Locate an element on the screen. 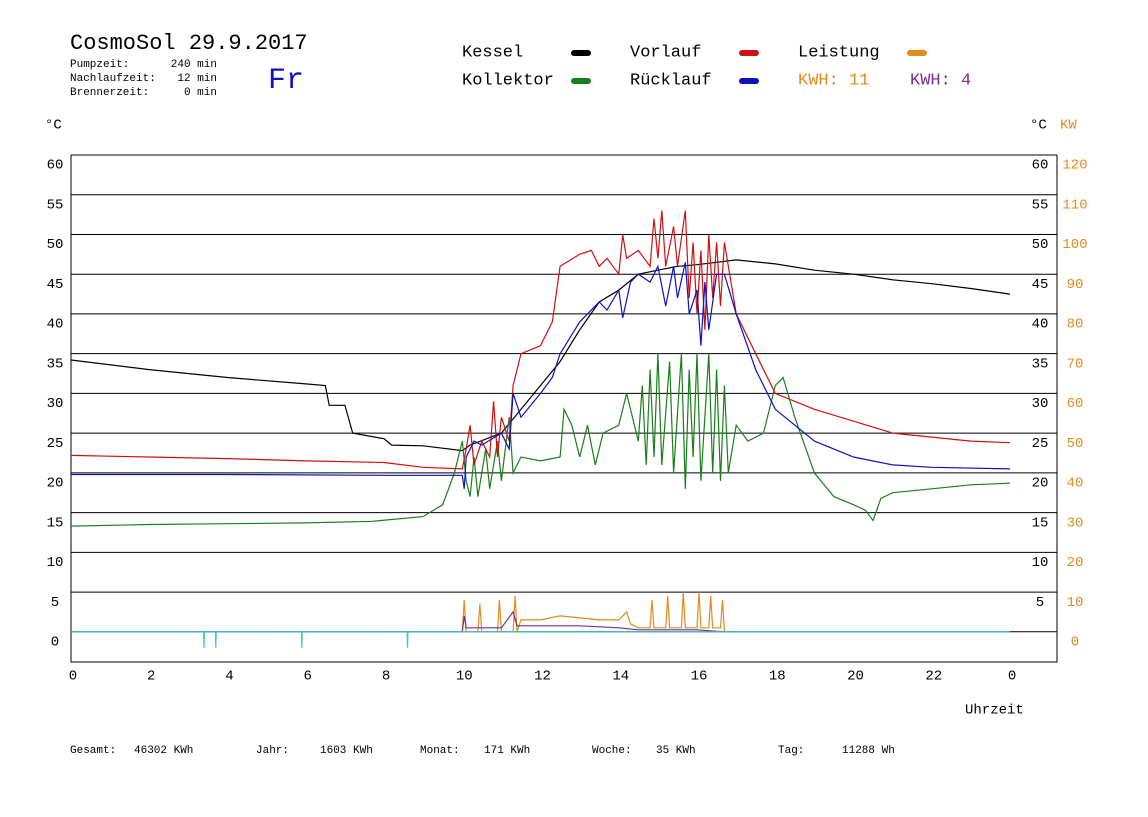  y-tick-label: 35 is located at coordinates (55, 364).